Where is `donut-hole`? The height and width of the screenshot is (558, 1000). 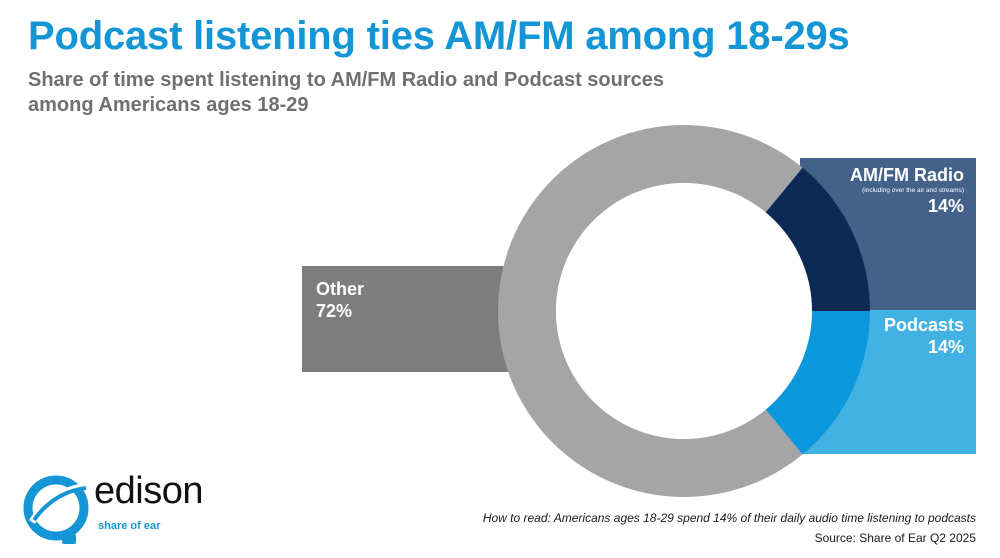
donut-hole is located at coordinates (684, 311).